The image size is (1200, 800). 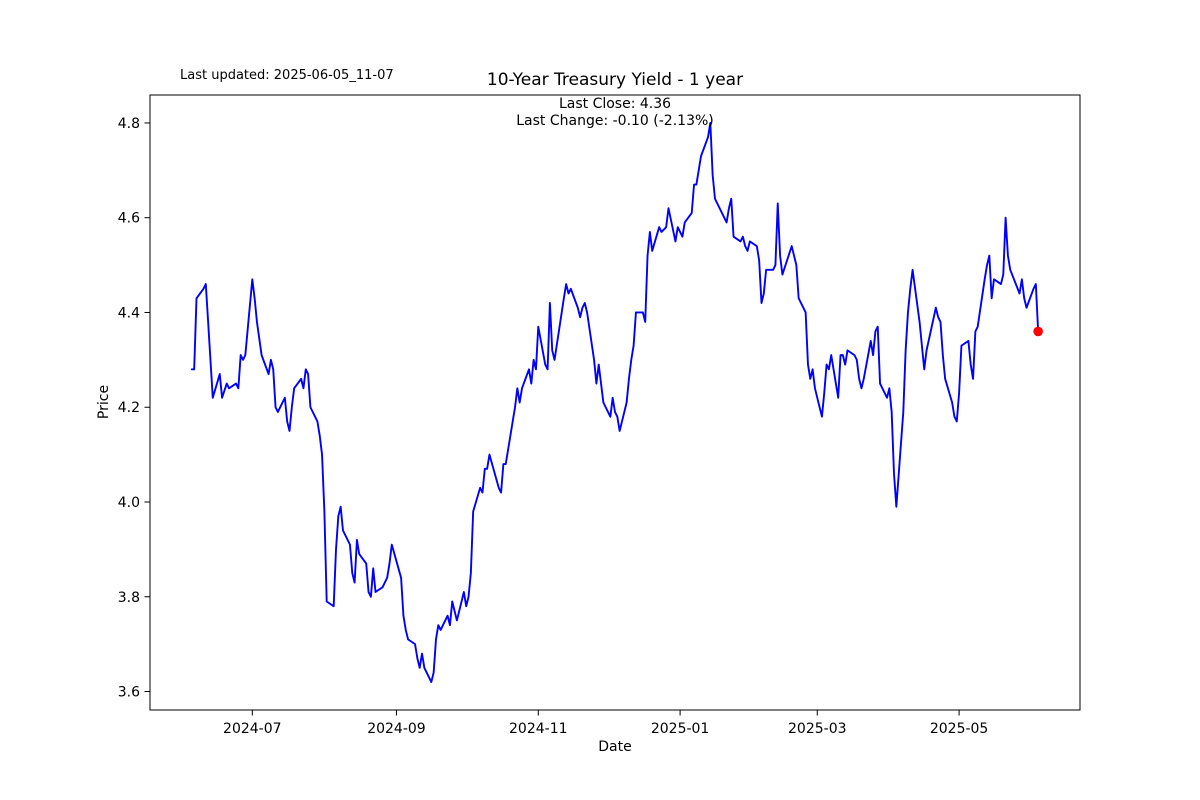 I want to click on y-tick-label: 4.8, so click(x=129, y=124).